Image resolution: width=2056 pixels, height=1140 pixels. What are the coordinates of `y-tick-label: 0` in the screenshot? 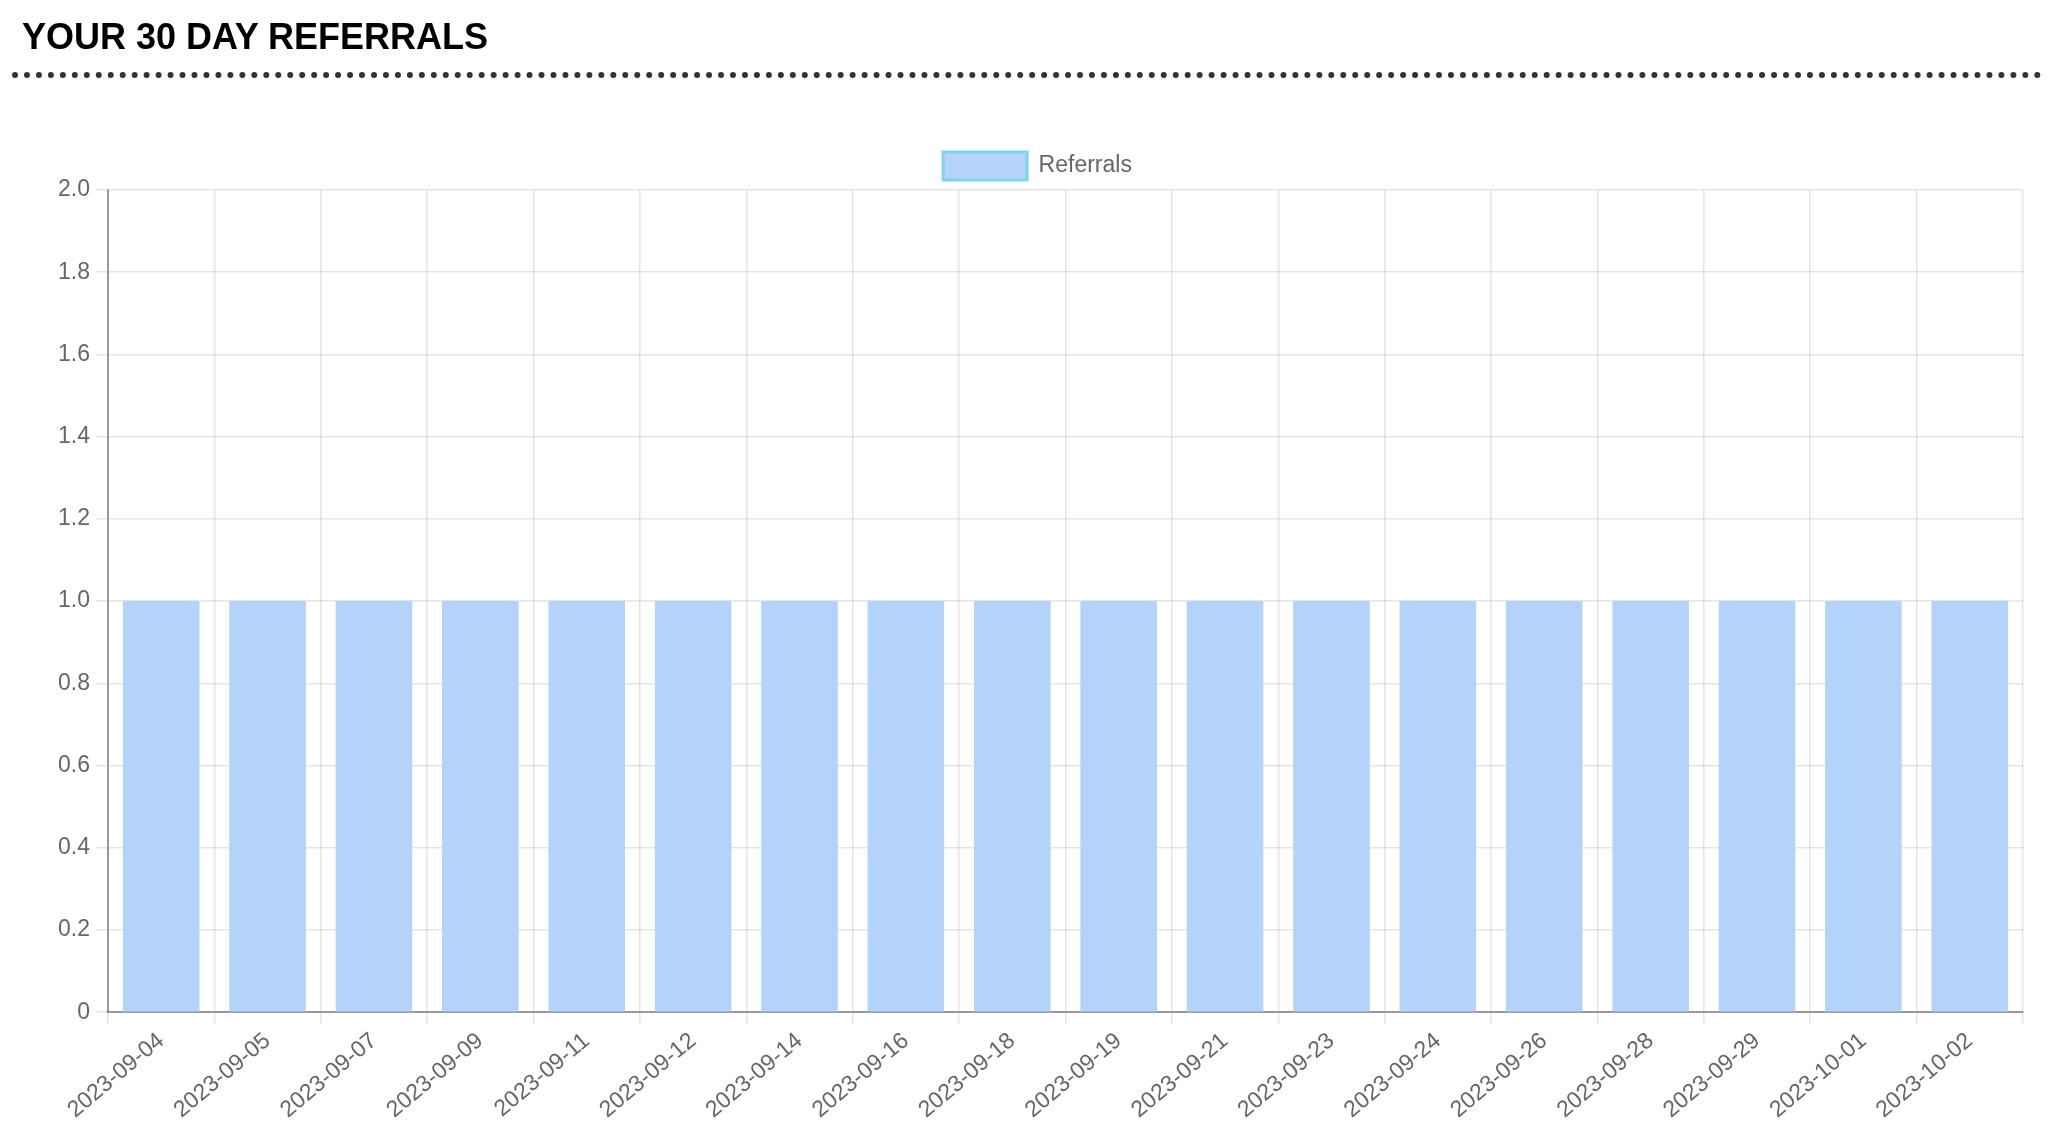 It's located at (83, 1010).